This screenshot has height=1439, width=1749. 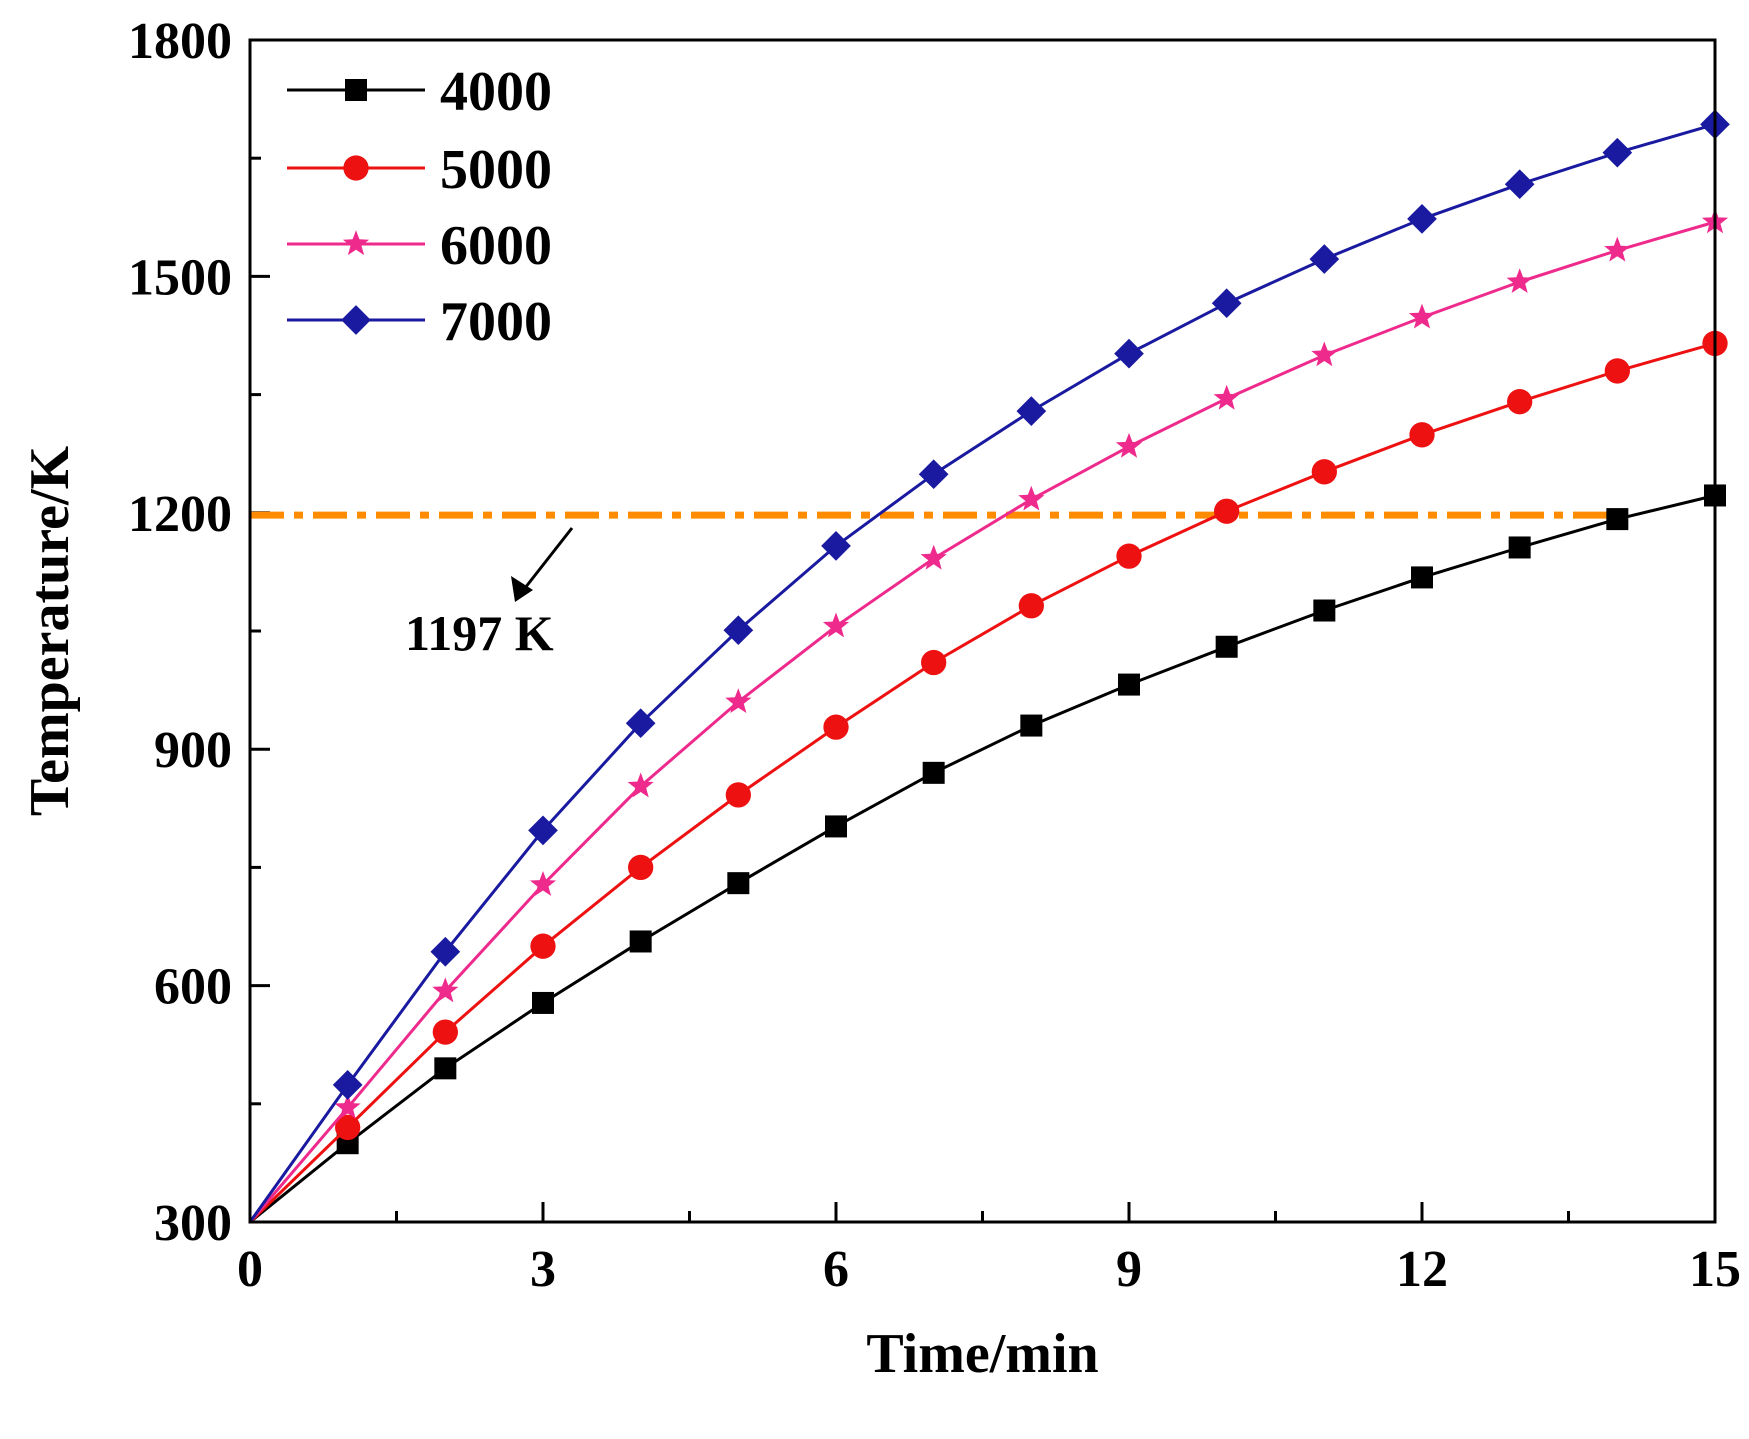 I want to click on x-tick-label: 12, so click(x=1422, y=1269).